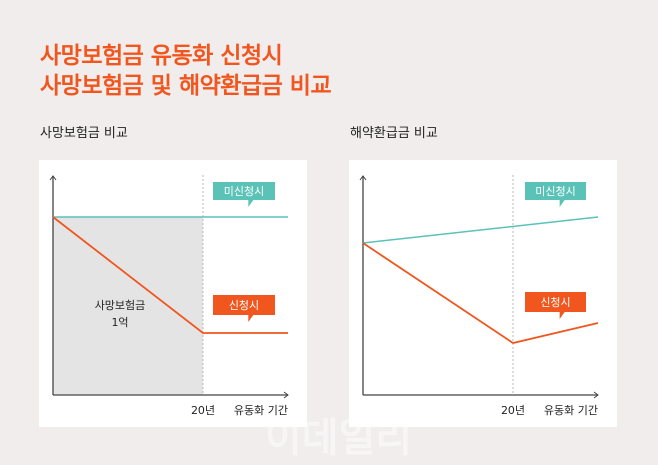 This screenshot has width=658, height=465. I want to click on chart-title-left: 사망보험금 비교, so click(84, 133).